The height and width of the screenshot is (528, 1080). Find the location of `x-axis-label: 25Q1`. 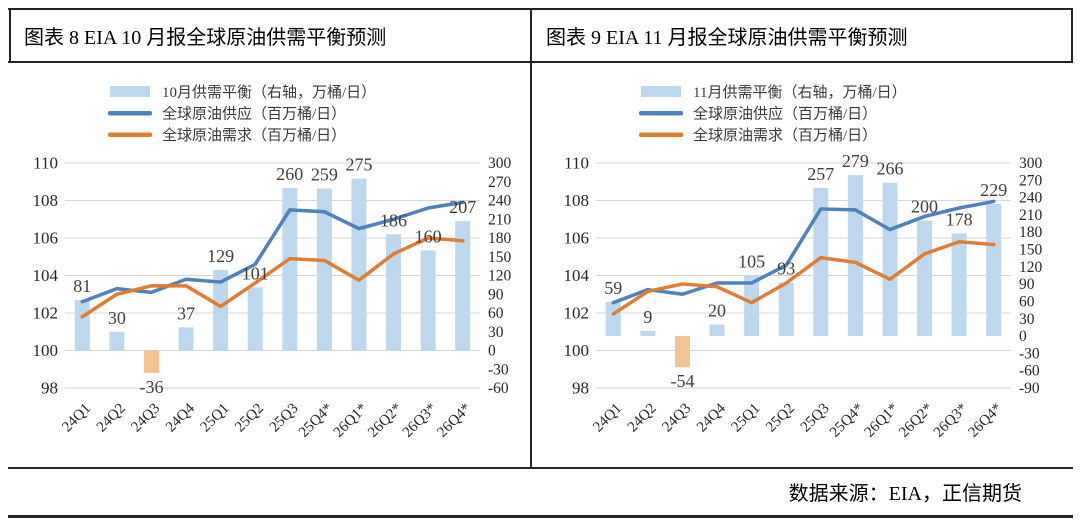

x-axis-label: 25Q1 is located at coordinates (746, 418).